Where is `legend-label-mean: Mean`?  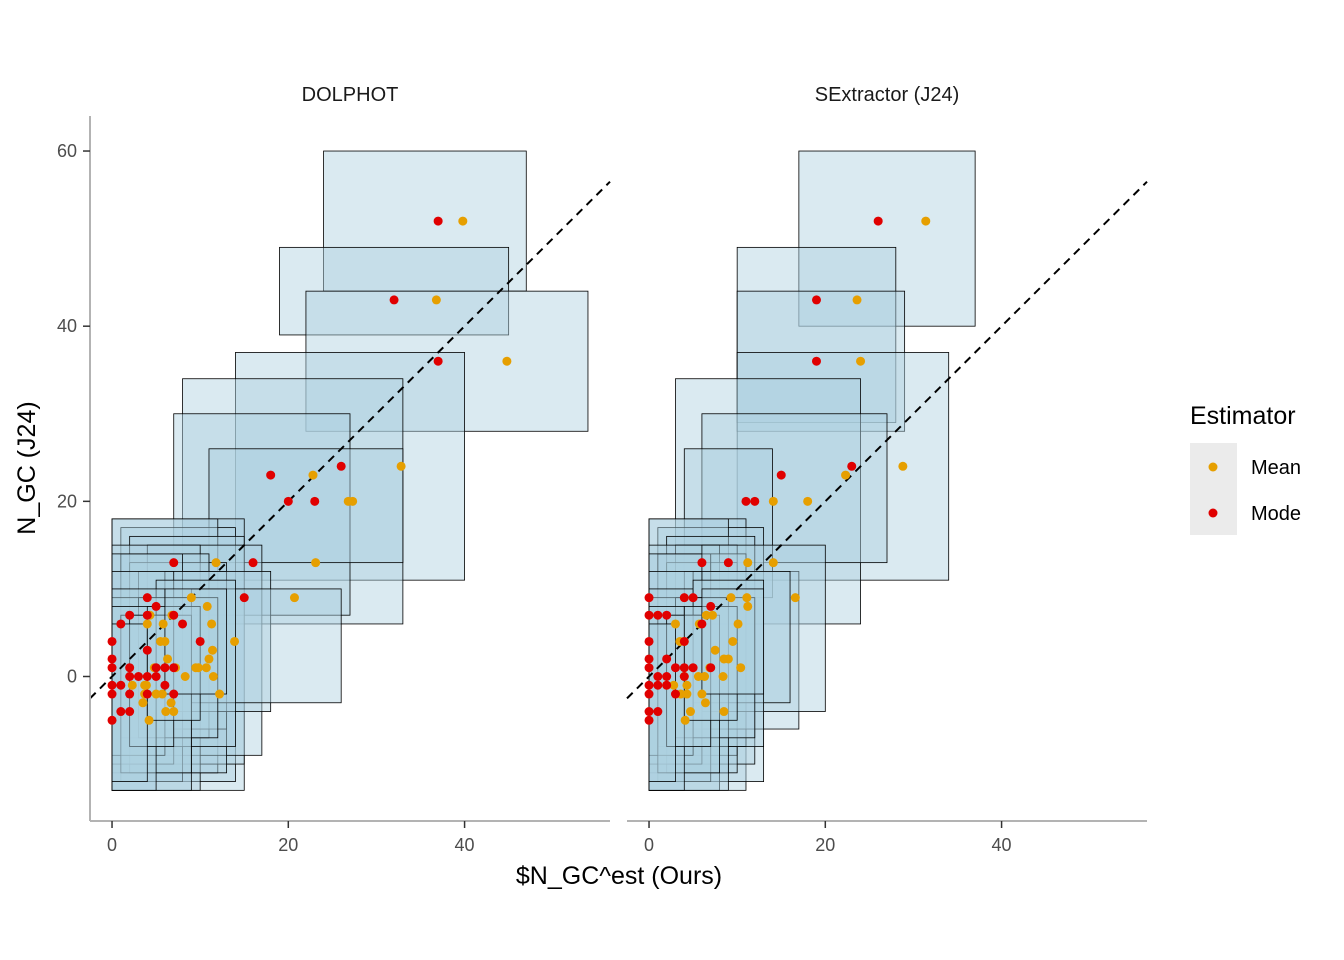 legend-label-mean: Mean is located at coordinates (1276, 468).